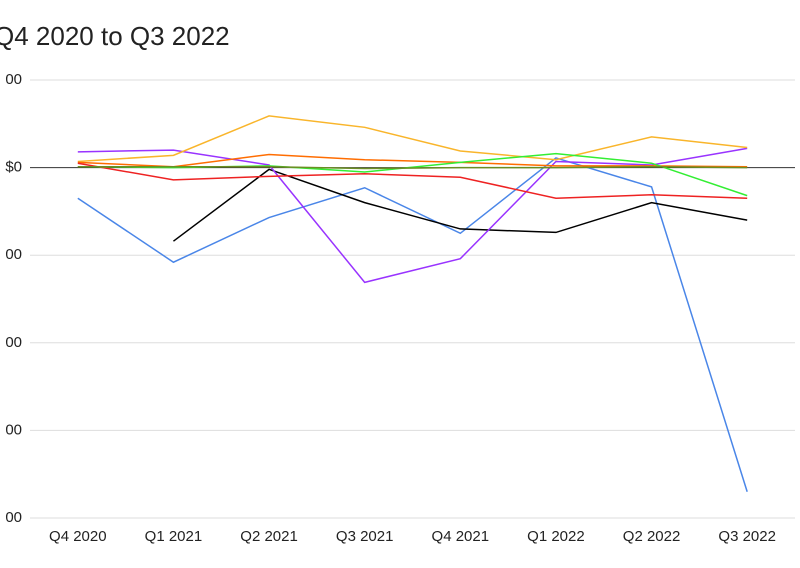  What do you see at coordinates (747, 536) in the screenshot?
I see `x-tick-label: Q3 2022` at bounding box center [747, 536].